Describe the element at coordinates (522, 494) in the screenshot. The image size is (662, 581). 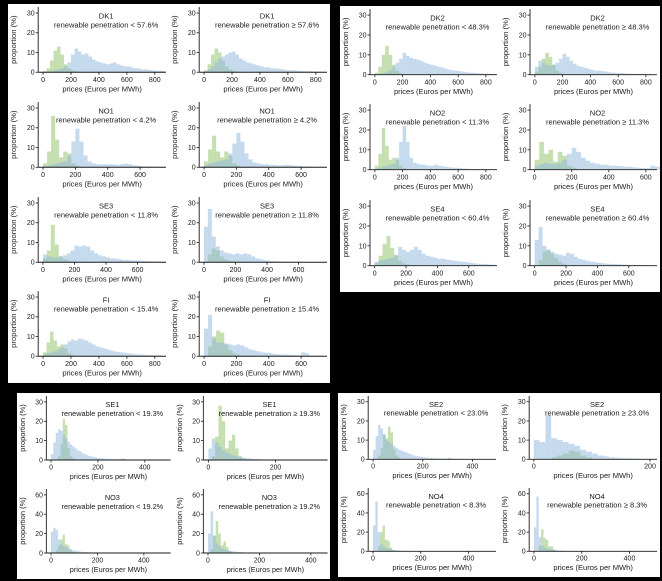
I see `y-tick-label: 60` at that location.